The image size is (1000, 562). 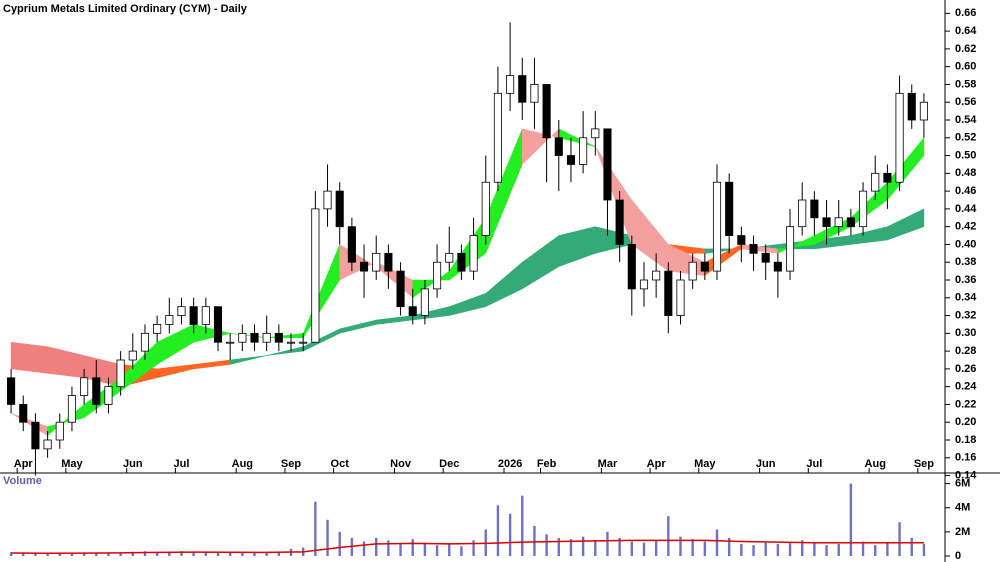 What do you see at coordinates (547, 464) in the screenshot?
I see `x-tick-label: Feb` at bounding box center [547, 464].